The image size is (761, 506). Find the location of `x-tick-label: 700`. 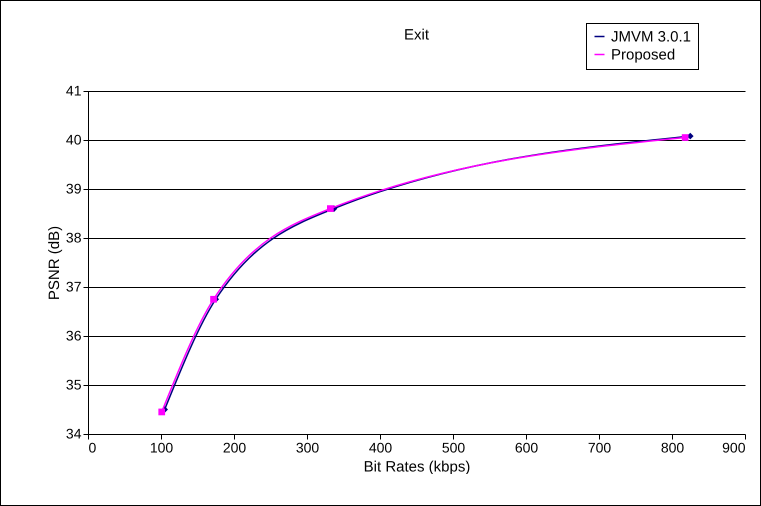

x-tick-label: 700 is located at coordinates (600, 448).